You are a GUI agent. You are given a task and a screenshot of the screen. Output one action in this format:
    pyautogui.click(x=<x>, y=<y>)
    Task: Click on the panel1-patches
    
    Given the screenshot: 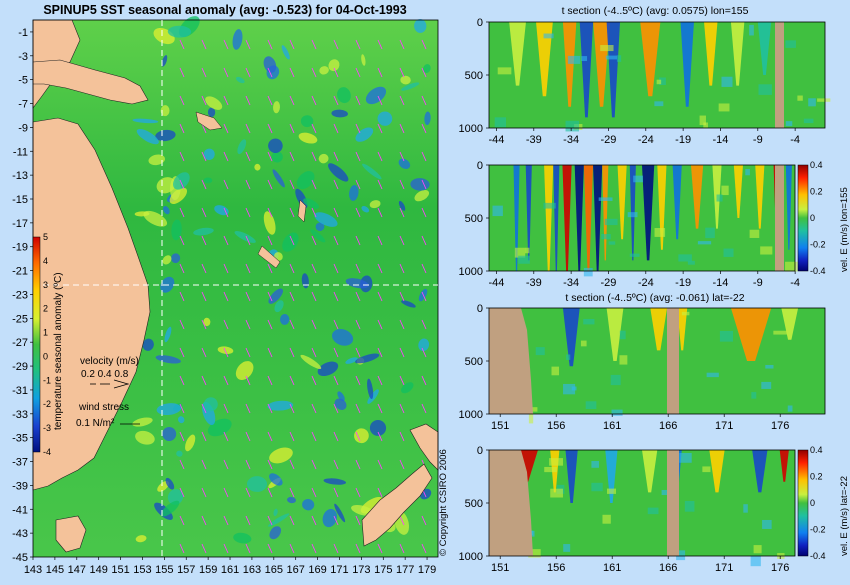 What is the action you would take?
    pyautogui.click(x=662, y=77)
    